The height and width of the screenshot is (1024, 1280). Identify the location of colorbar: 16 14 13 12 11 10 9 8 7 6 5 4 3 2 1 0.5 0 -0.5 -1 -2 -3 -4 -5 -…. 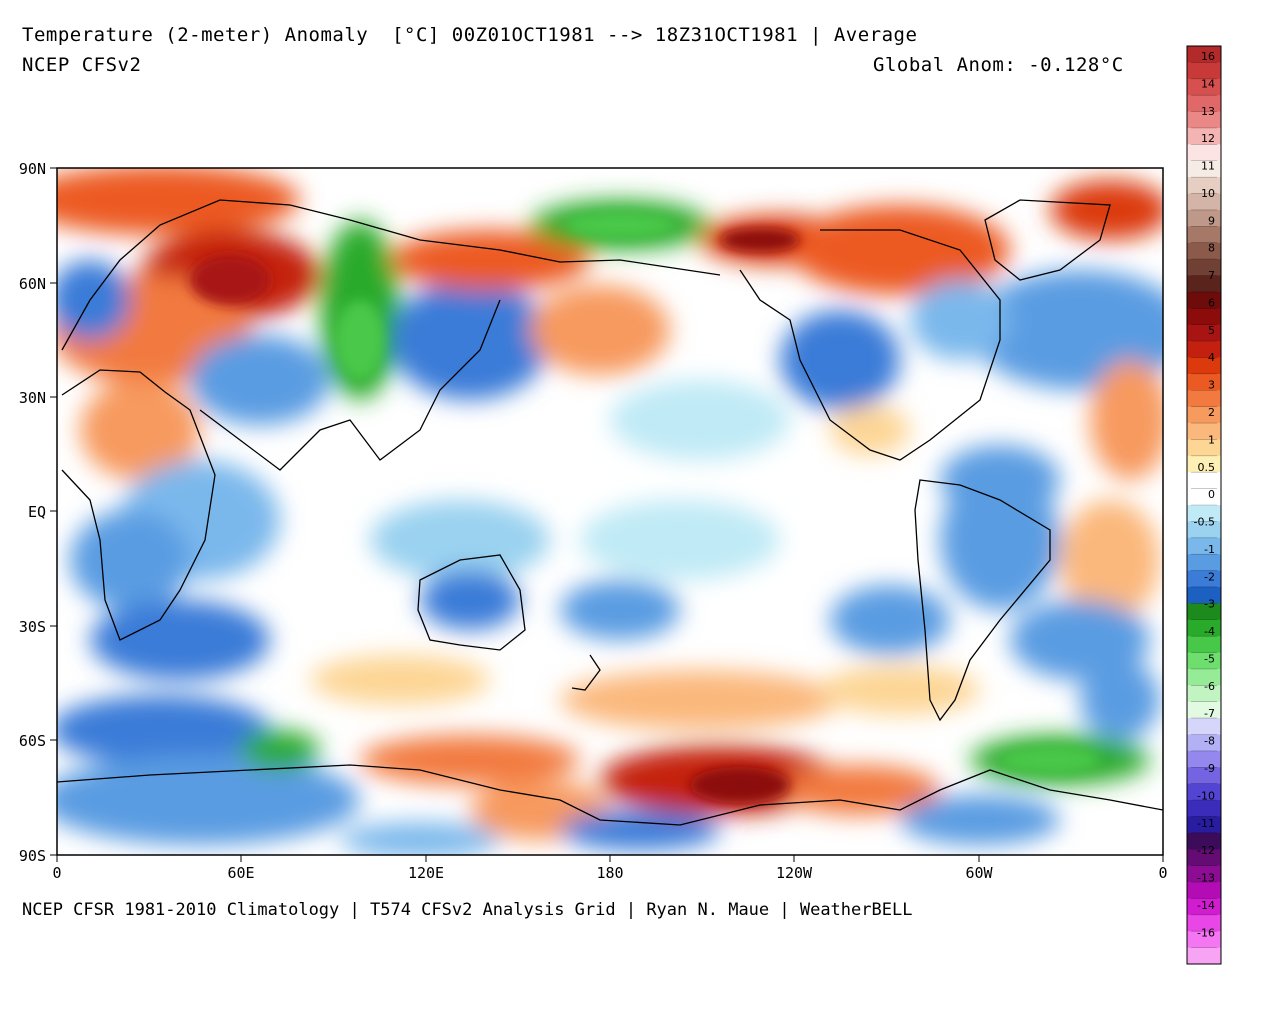
(1204, 505).